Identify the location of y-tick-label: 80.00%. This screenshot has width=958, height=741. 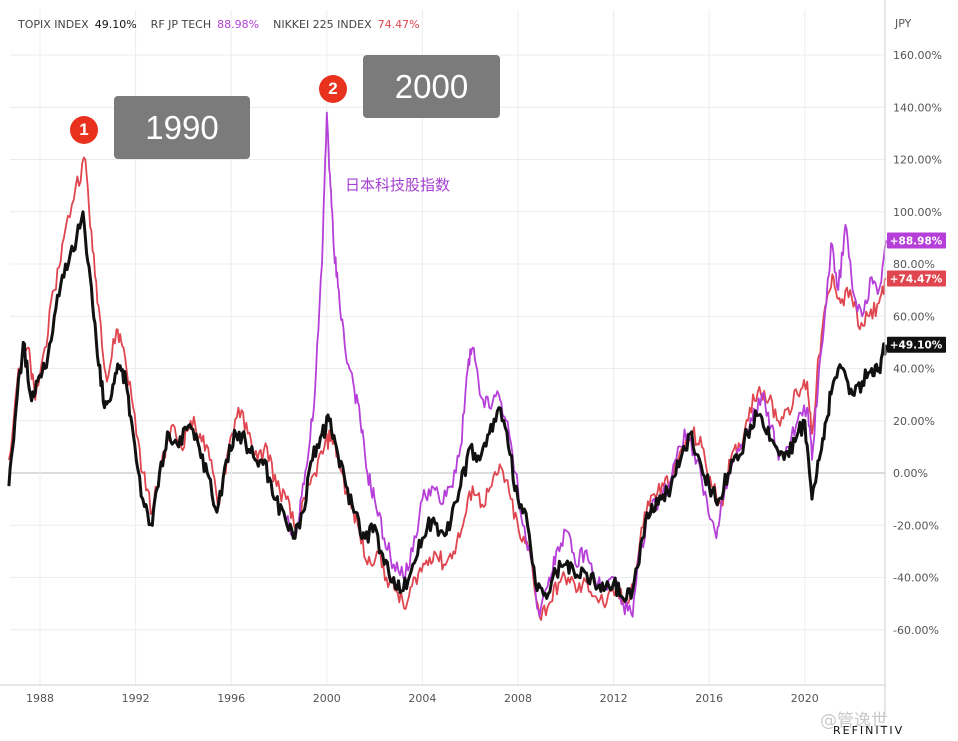
(914, 264).